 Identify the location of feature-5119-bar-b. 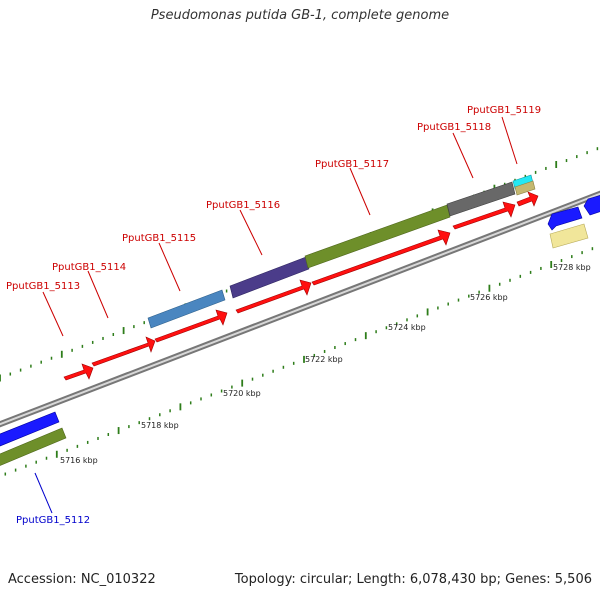
(525, 188).